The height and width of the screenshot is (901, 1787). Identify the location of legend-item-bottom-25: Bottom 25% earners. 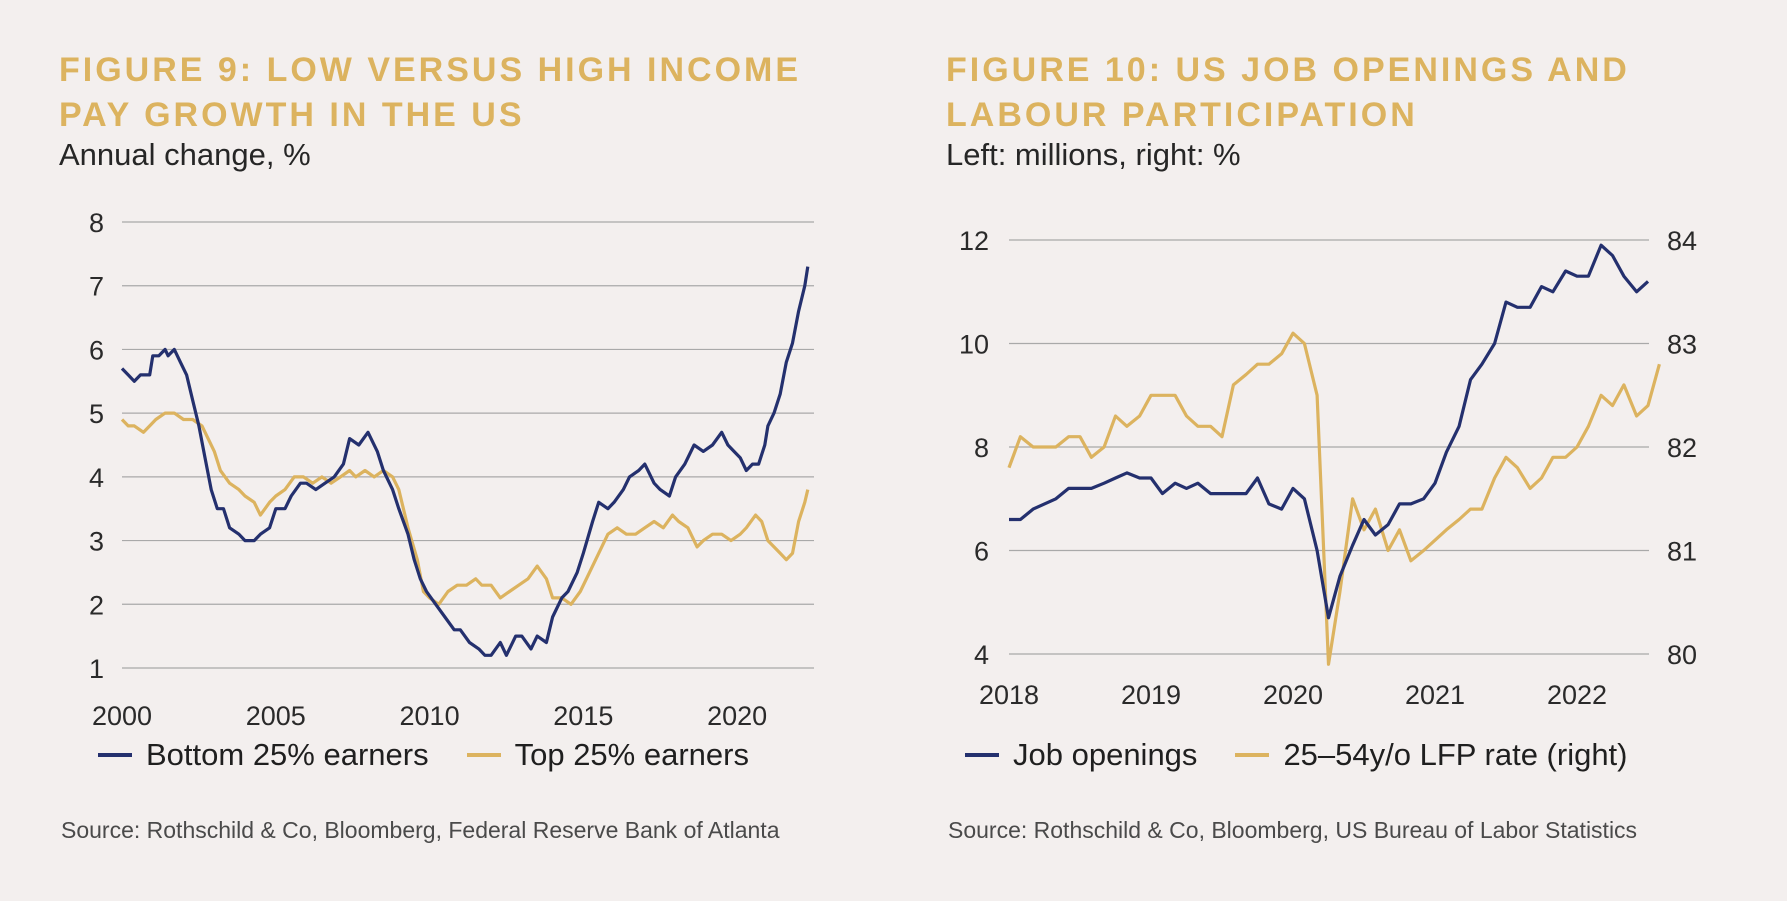
(263, 755).